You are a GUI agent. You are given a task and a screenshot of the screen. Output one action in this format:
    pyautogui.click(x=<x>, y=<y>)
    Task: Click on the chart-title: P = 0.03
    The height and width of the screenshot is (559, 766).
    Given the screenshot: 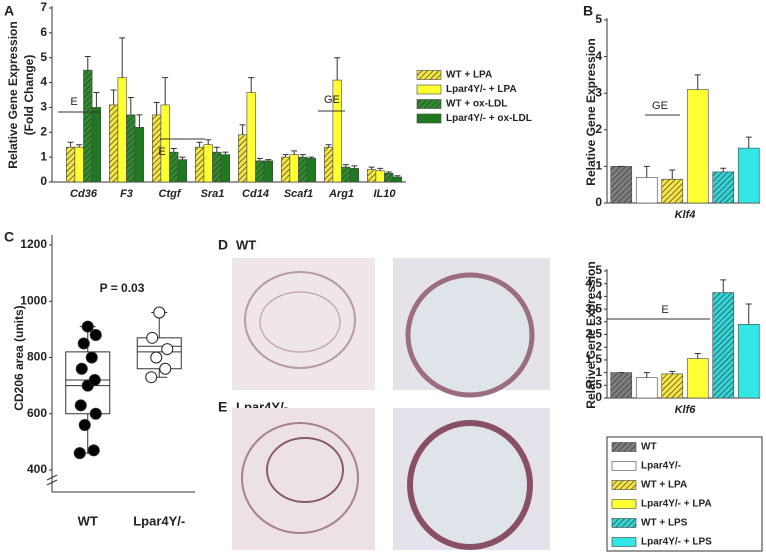 What is the action you would take?
    pyautogui.click(x=122, y=288)
    